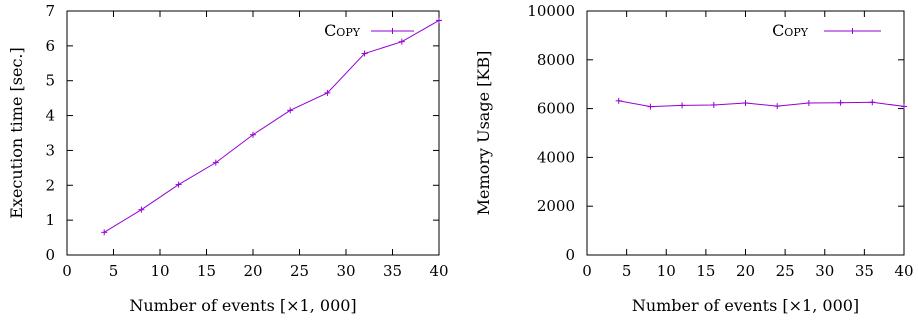 The height and width of the screenshot is (324, 918). What do you see at coordinates (50, 185) in the screenshot?
I see `y-tick-label: 2` at bounding box center [50, 185].